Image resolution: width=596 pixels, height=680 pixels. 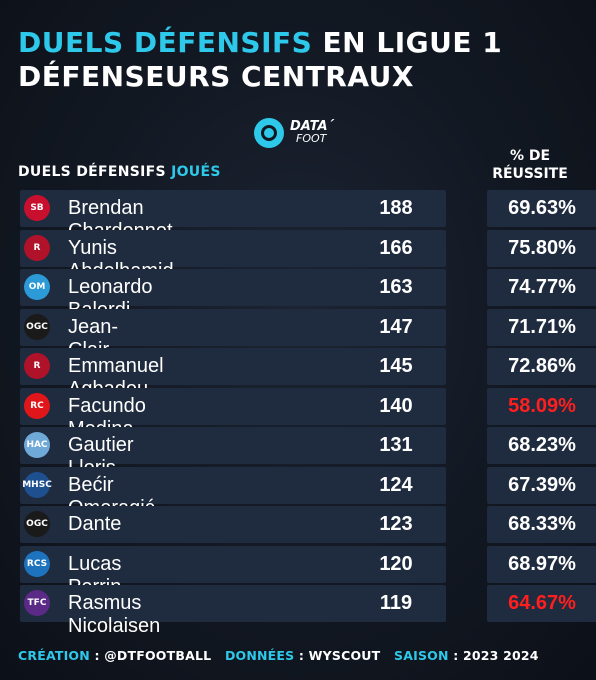 I want to click on success-pct: 74.77%, so click(x=542, y=287).